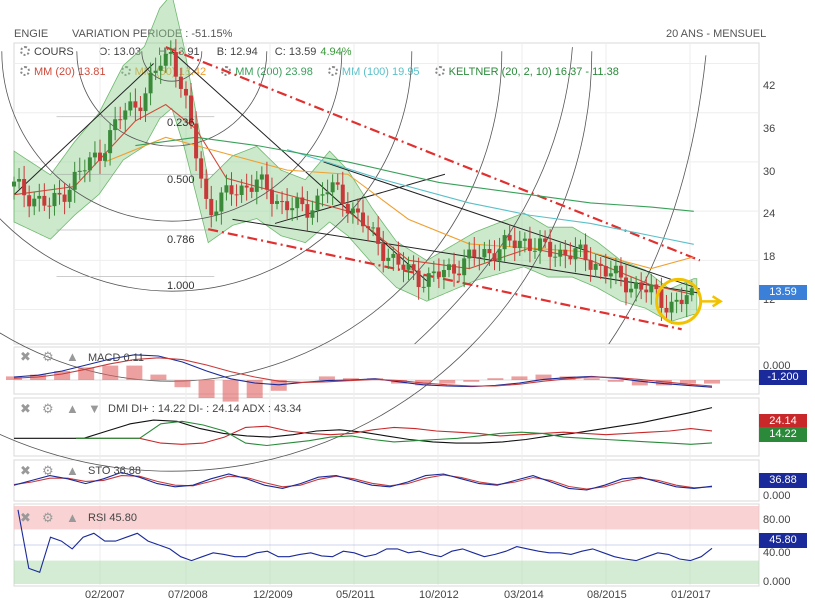 The height and width of the screenshot is (613, 815). What do you see at coordinates (237, 52) in the screenshot?
I see `low-value: B: 12.94` at bounding box center [237, 52].